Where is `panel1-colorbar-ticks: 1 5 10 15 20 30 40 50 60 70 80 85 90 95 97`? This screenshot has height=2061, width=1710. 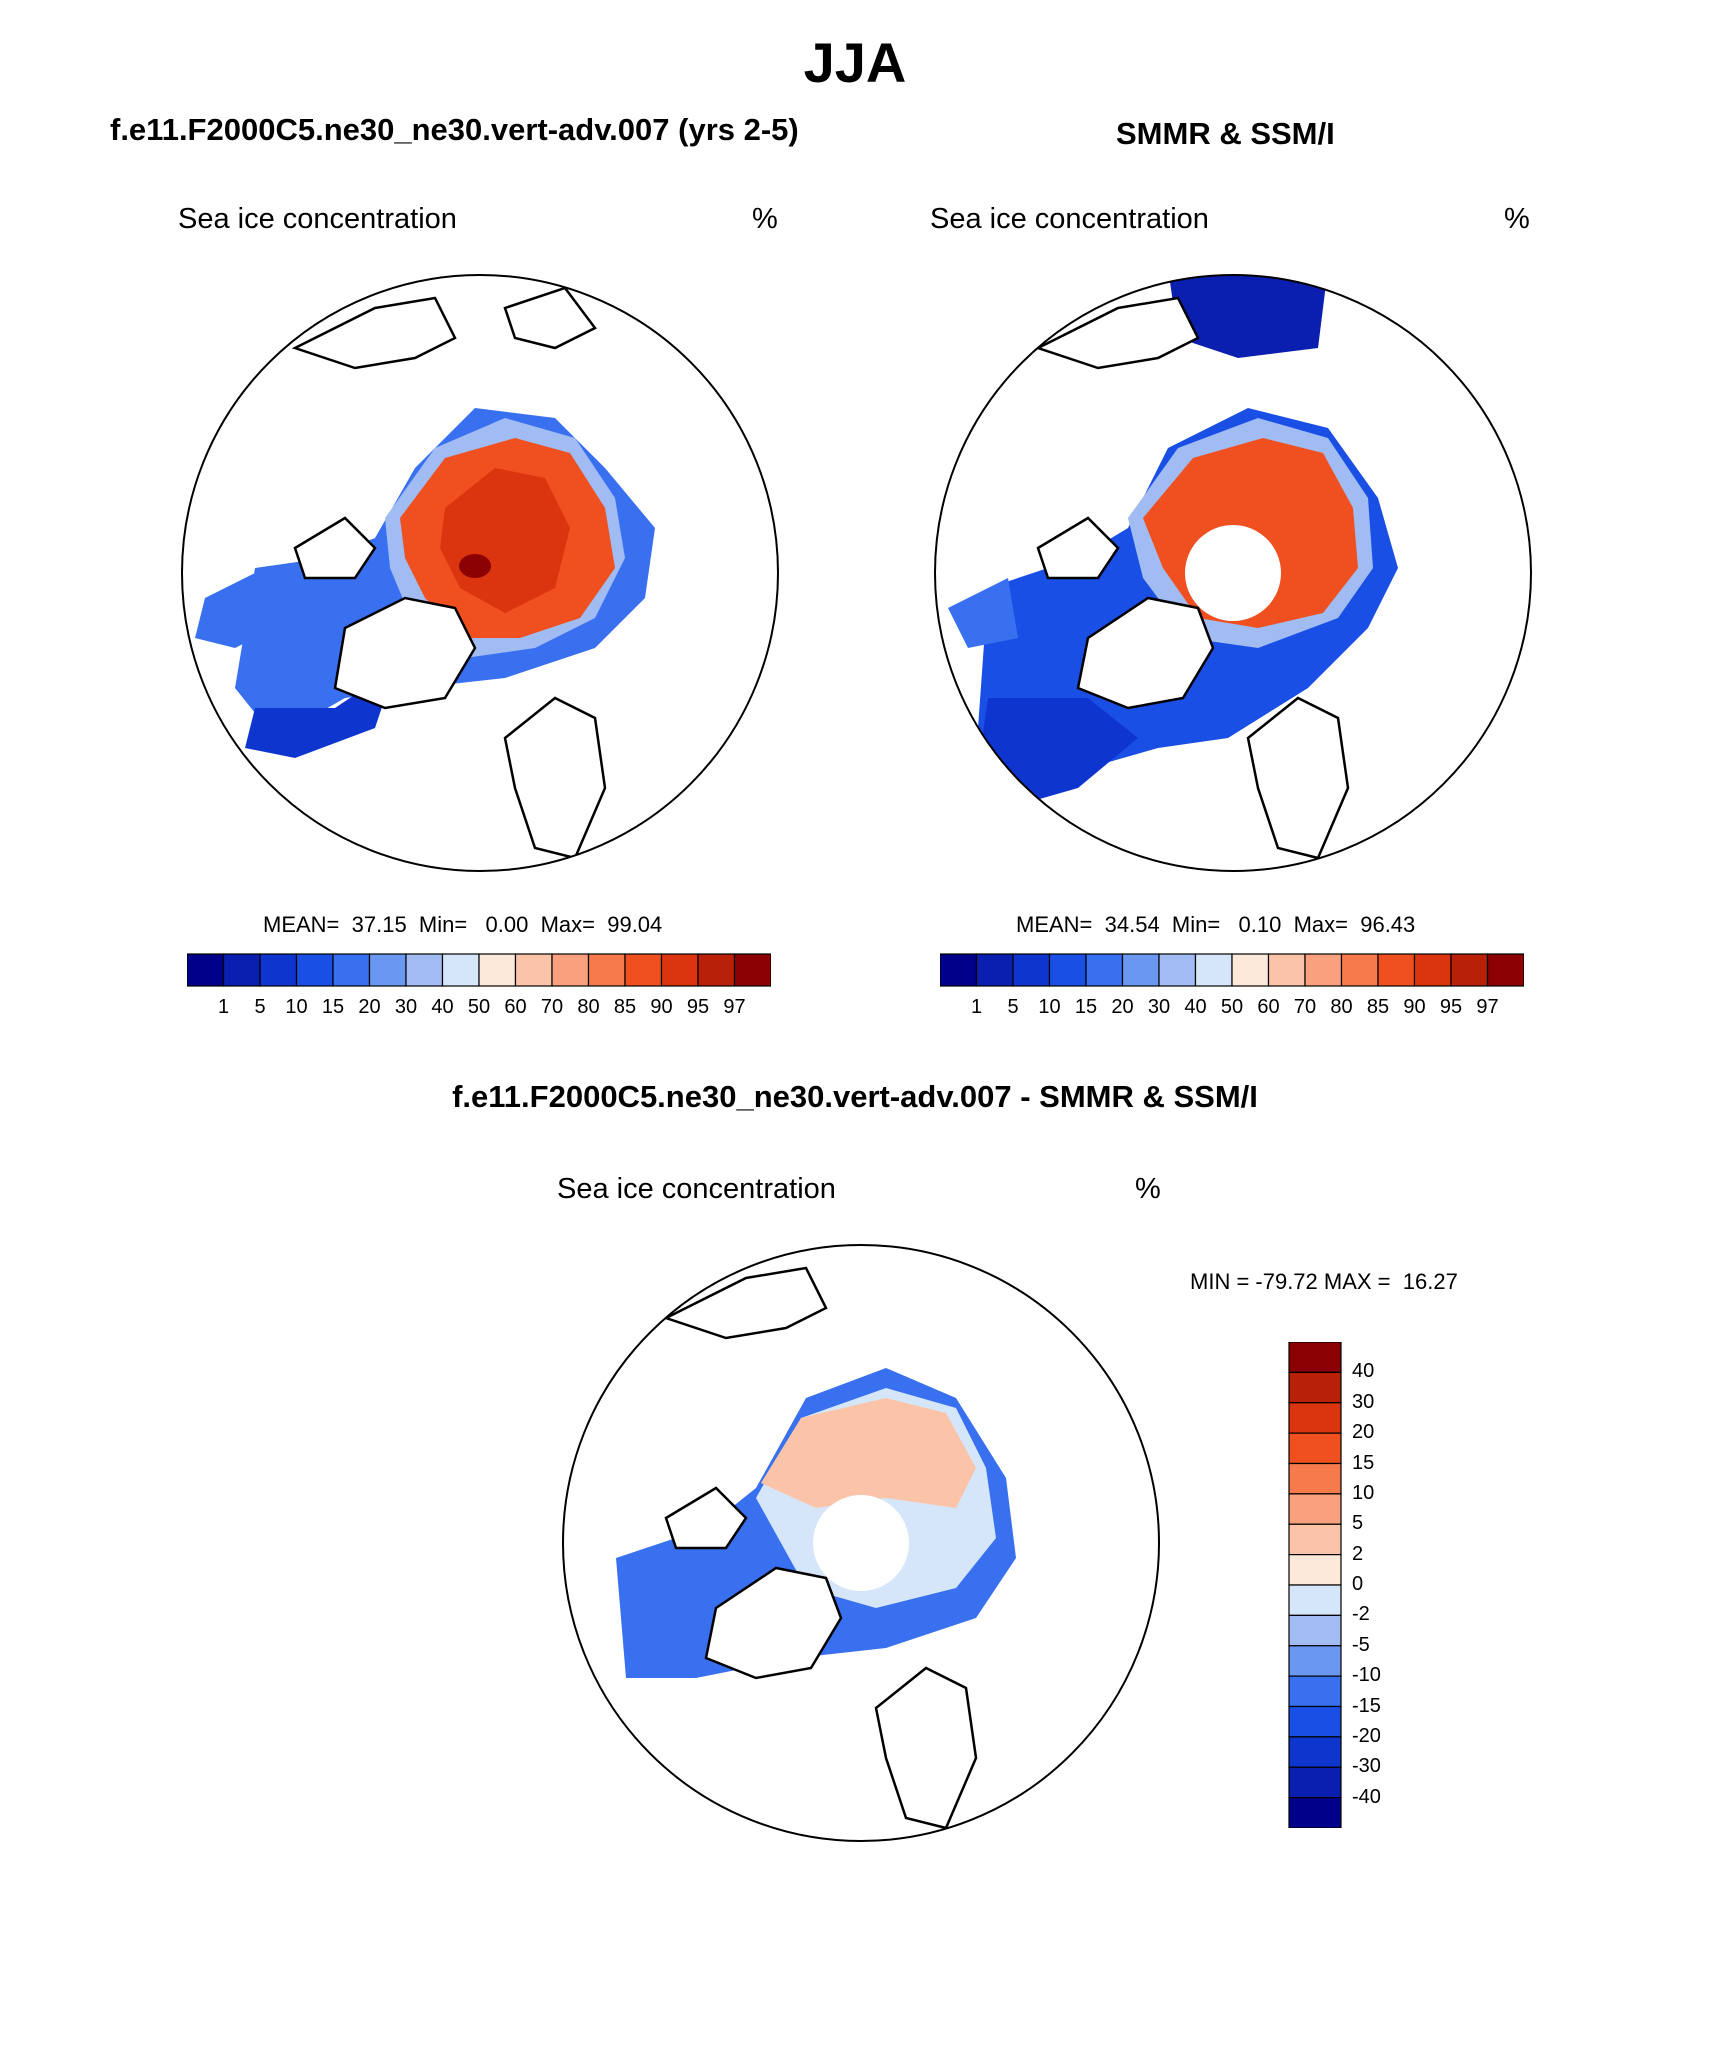 panel1-colorbar-ticks: 1 5 10 15 20 30 40 50 60 70 80 85 90 95 97 is located at coordinates (479, 1010).